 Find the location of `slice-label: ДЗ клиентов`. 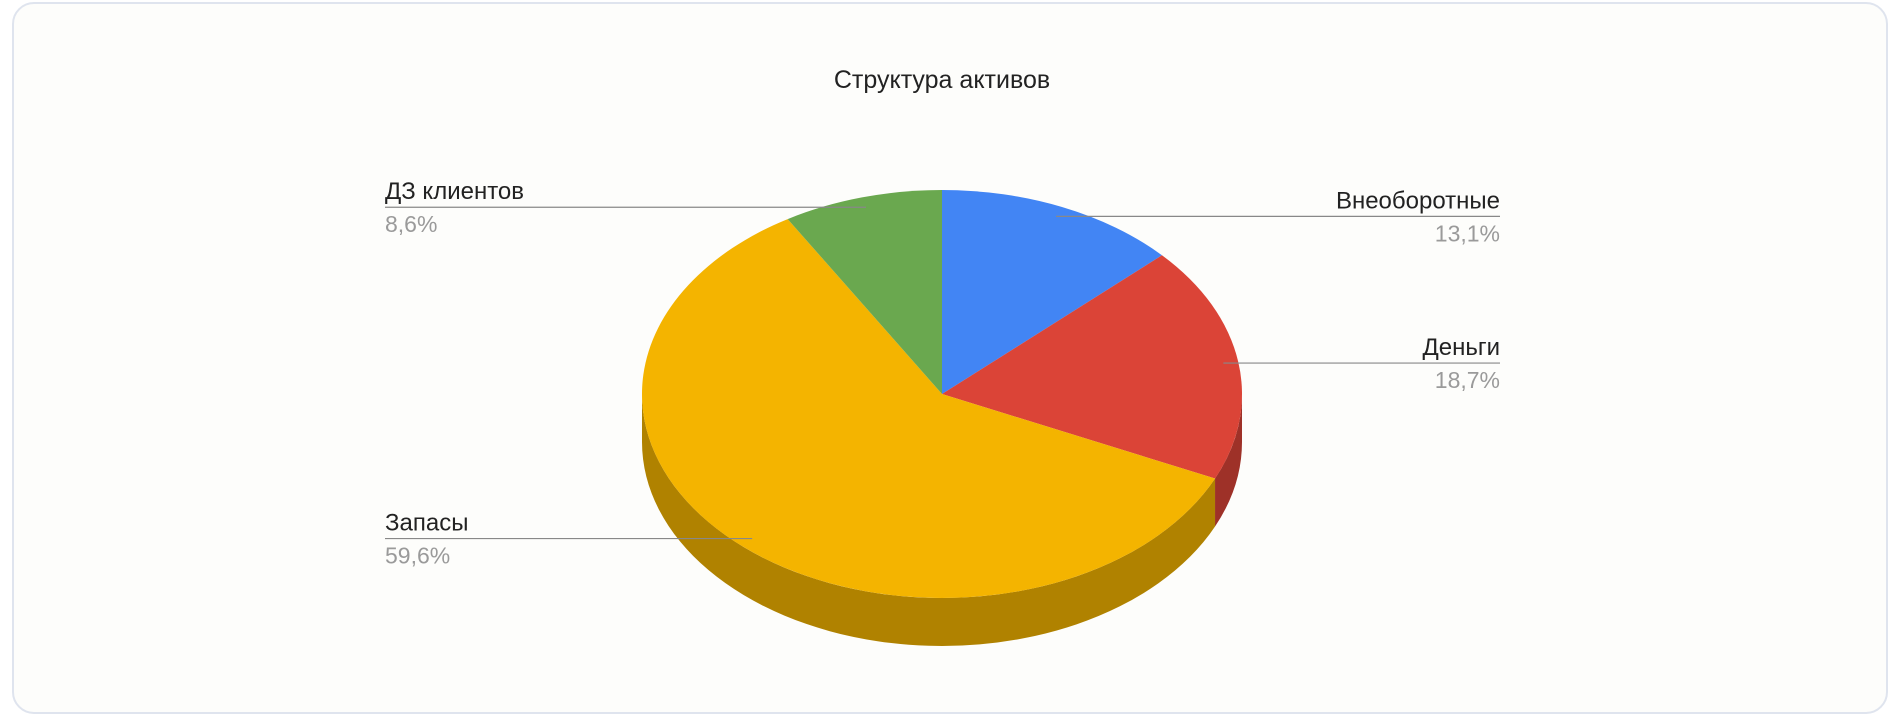

slice-label: ДЗ клиентов is located at coordinates (454, 191).